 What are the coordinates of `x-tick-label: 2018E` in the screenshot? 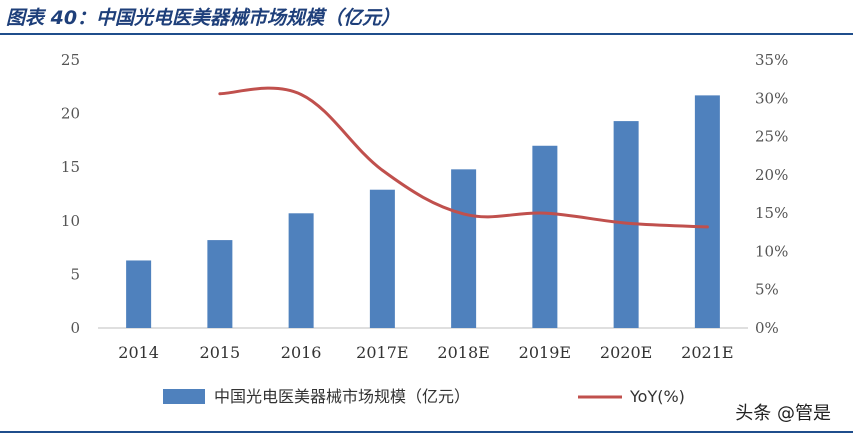 It's located at (463, 352).